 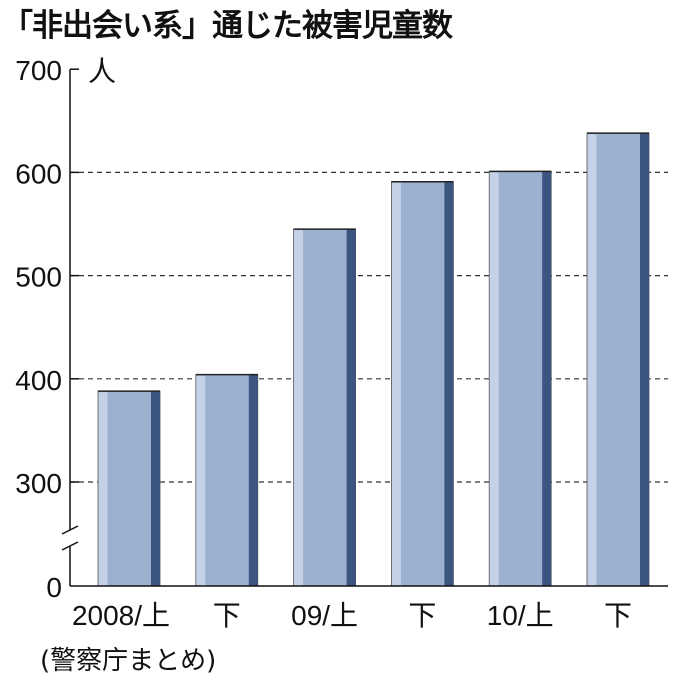 What do you see at coordinates (102, 71) in the screenshot?
I see `y-unit-label: 人` at bounding box center [102, 71].